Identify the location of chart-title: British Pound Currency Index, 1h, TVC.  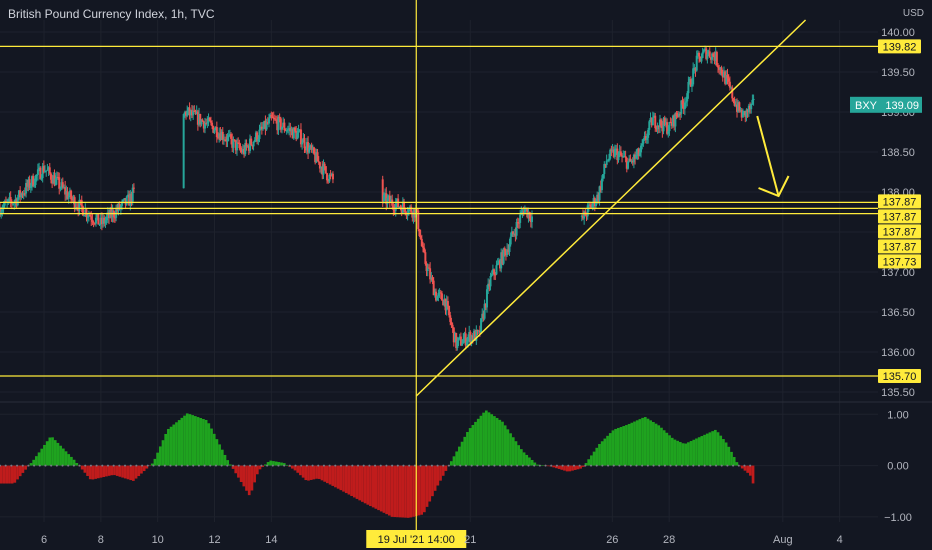
(111, 14).